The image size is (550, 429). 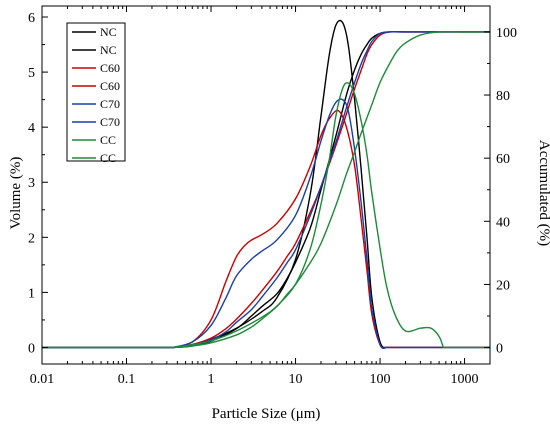 What do you see at coordinates (31, 73) in the screenshot?
I see `y-left-tick-label: 5` at bounding box center [31, 73].